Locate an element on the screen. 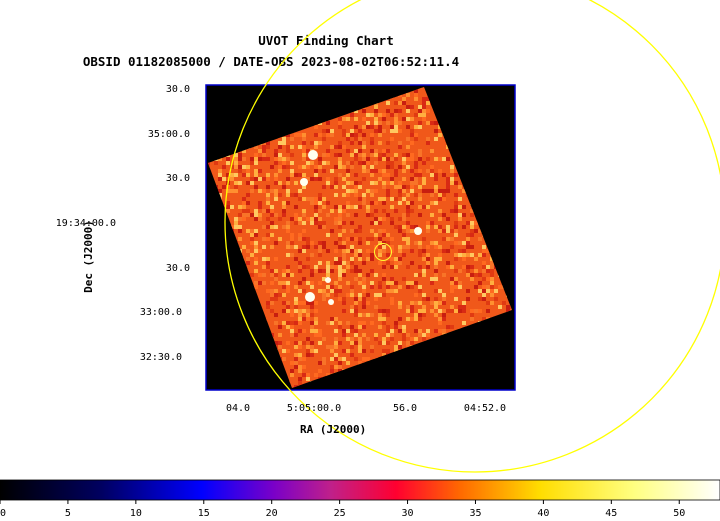  colorbar-tick-label: 50 is located at coordinates (679, 513).